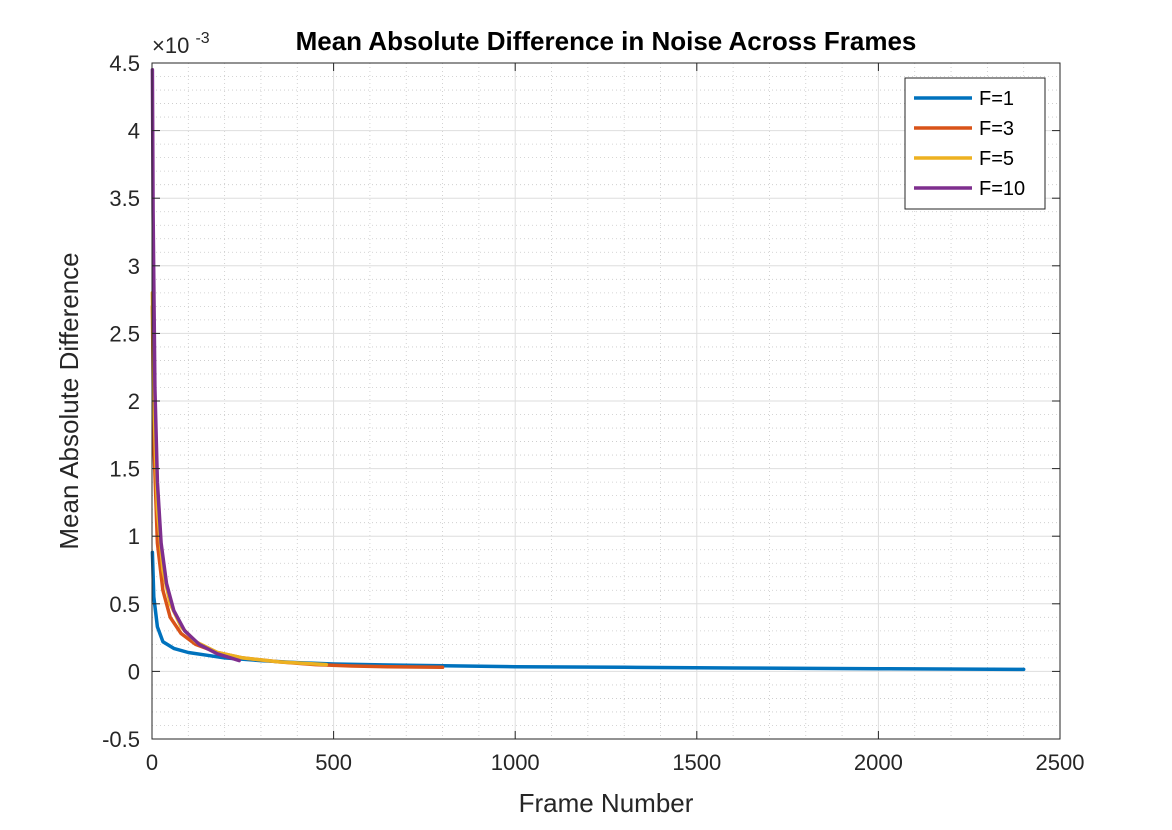  I want to click on y-exponent-label: ×10 -3, so click(181, 44).